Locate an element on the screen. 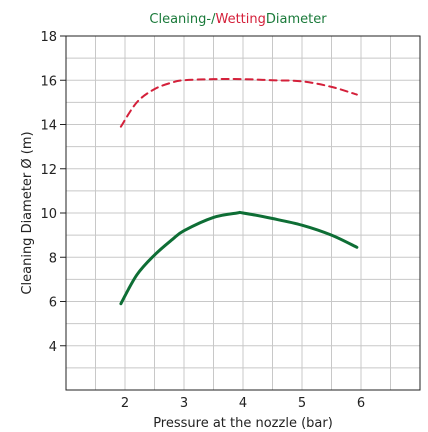 This screenshot has height=432, width=428. title-part-cleaning: Cleaning-/ is located at coordinates (182, 19).